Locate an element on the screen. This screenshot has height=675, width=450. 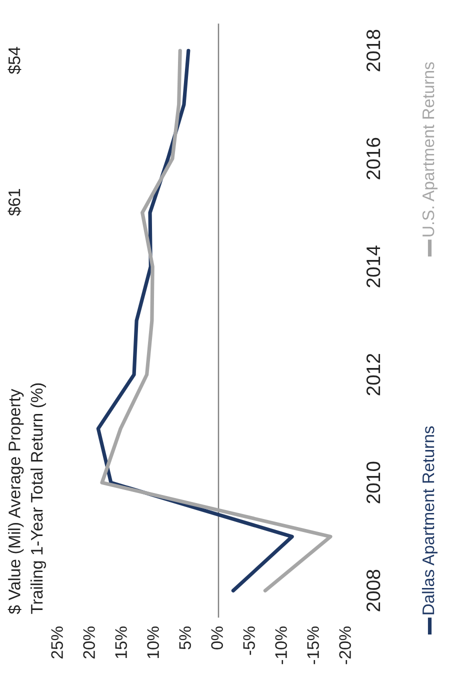
x-tick-label: 20% is located at coordinates (89, 642).